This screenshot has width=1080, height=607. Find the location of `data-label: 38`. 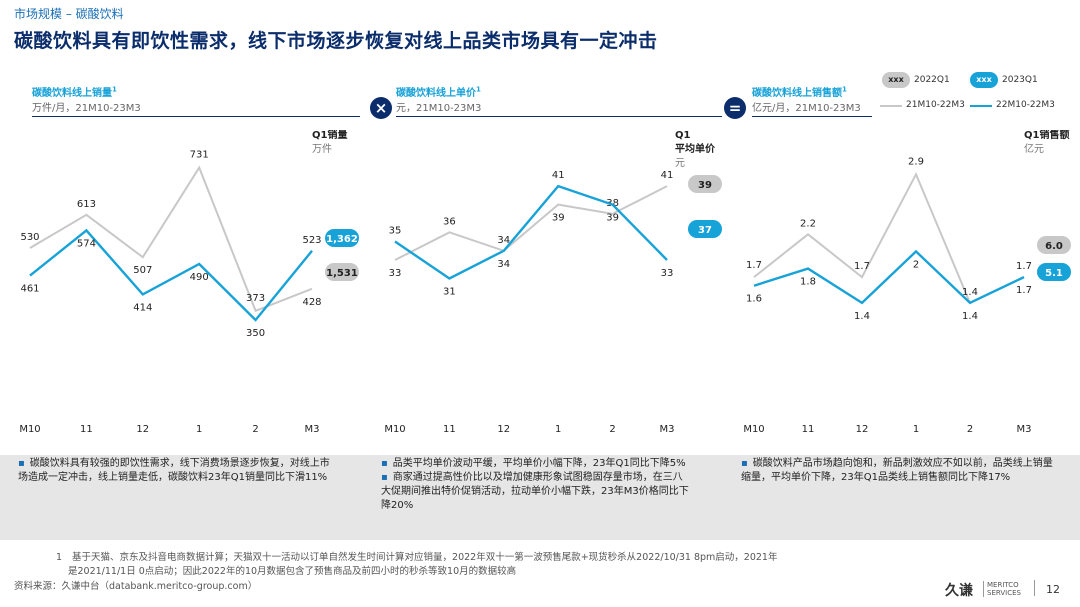

data-label: 38 is located at coordinates (612, 203).